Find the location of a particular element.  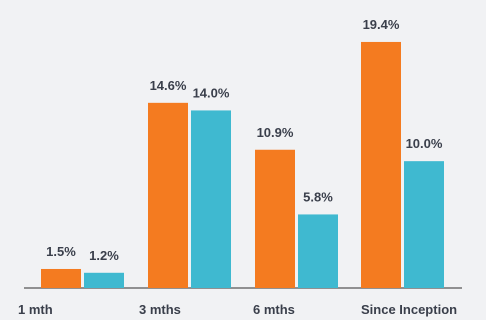

data-label-orange-2: 10.9% is located at coordinates (275, 132).